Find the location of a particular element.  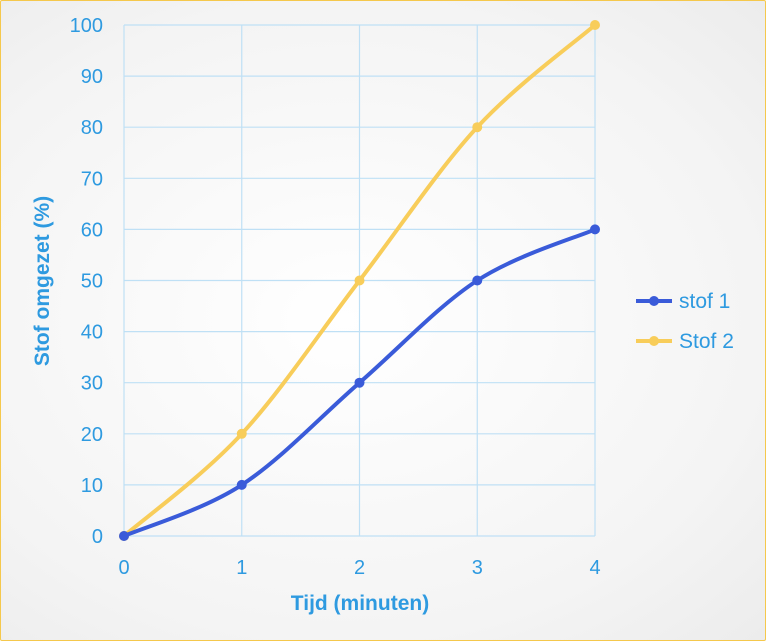

y-tick-label: 40 is located at coordinates (92, 333).